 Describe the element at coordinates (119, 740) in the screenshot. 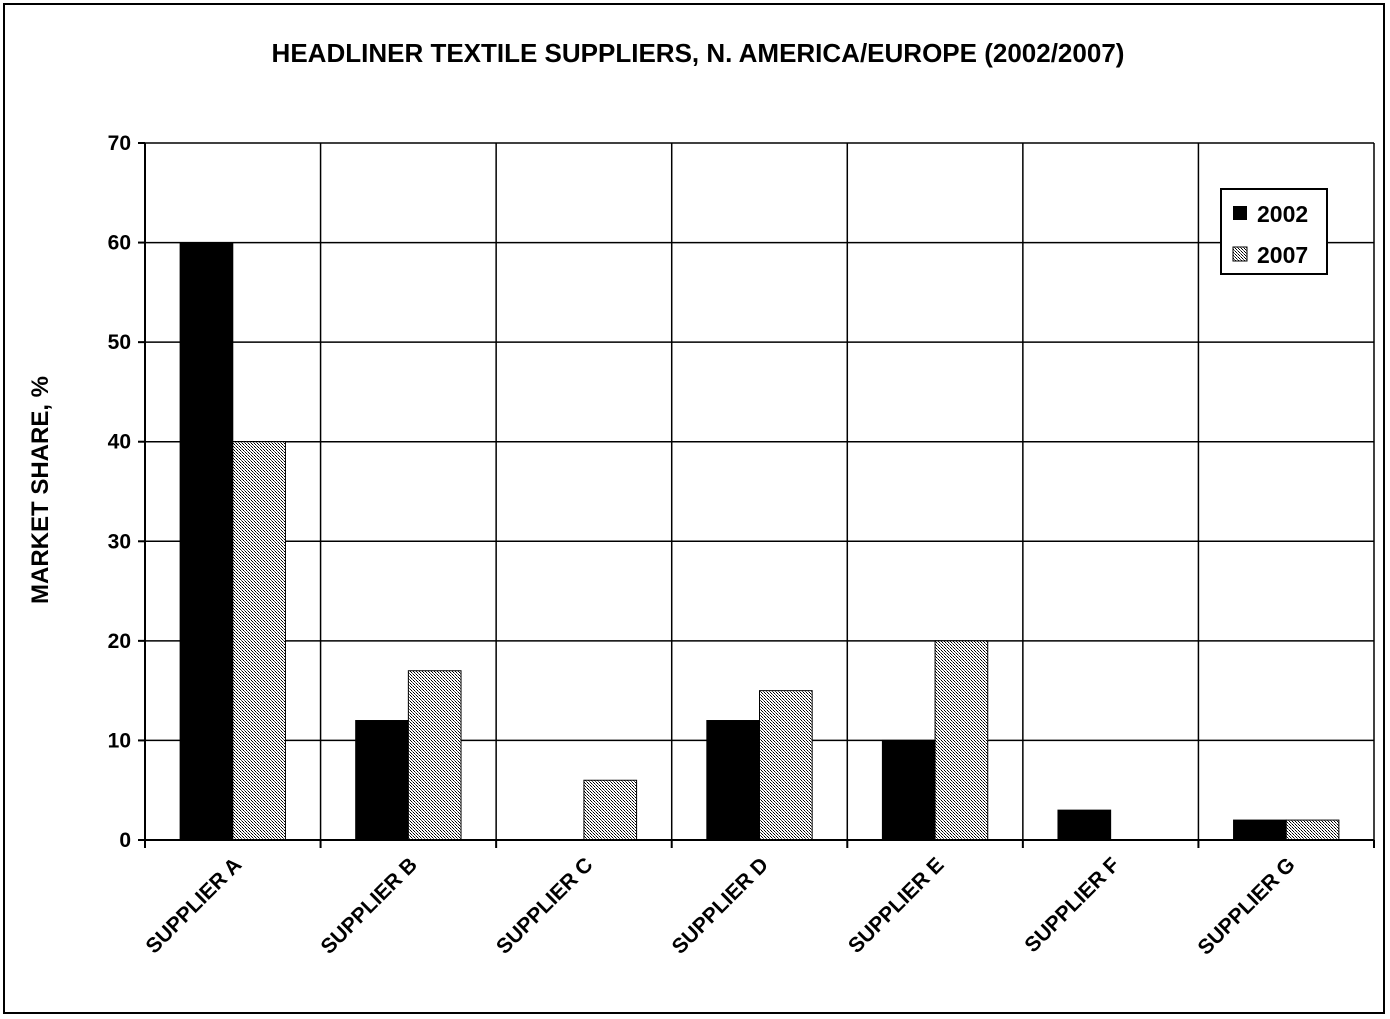

I see `y-tick-label: 10` at that location.